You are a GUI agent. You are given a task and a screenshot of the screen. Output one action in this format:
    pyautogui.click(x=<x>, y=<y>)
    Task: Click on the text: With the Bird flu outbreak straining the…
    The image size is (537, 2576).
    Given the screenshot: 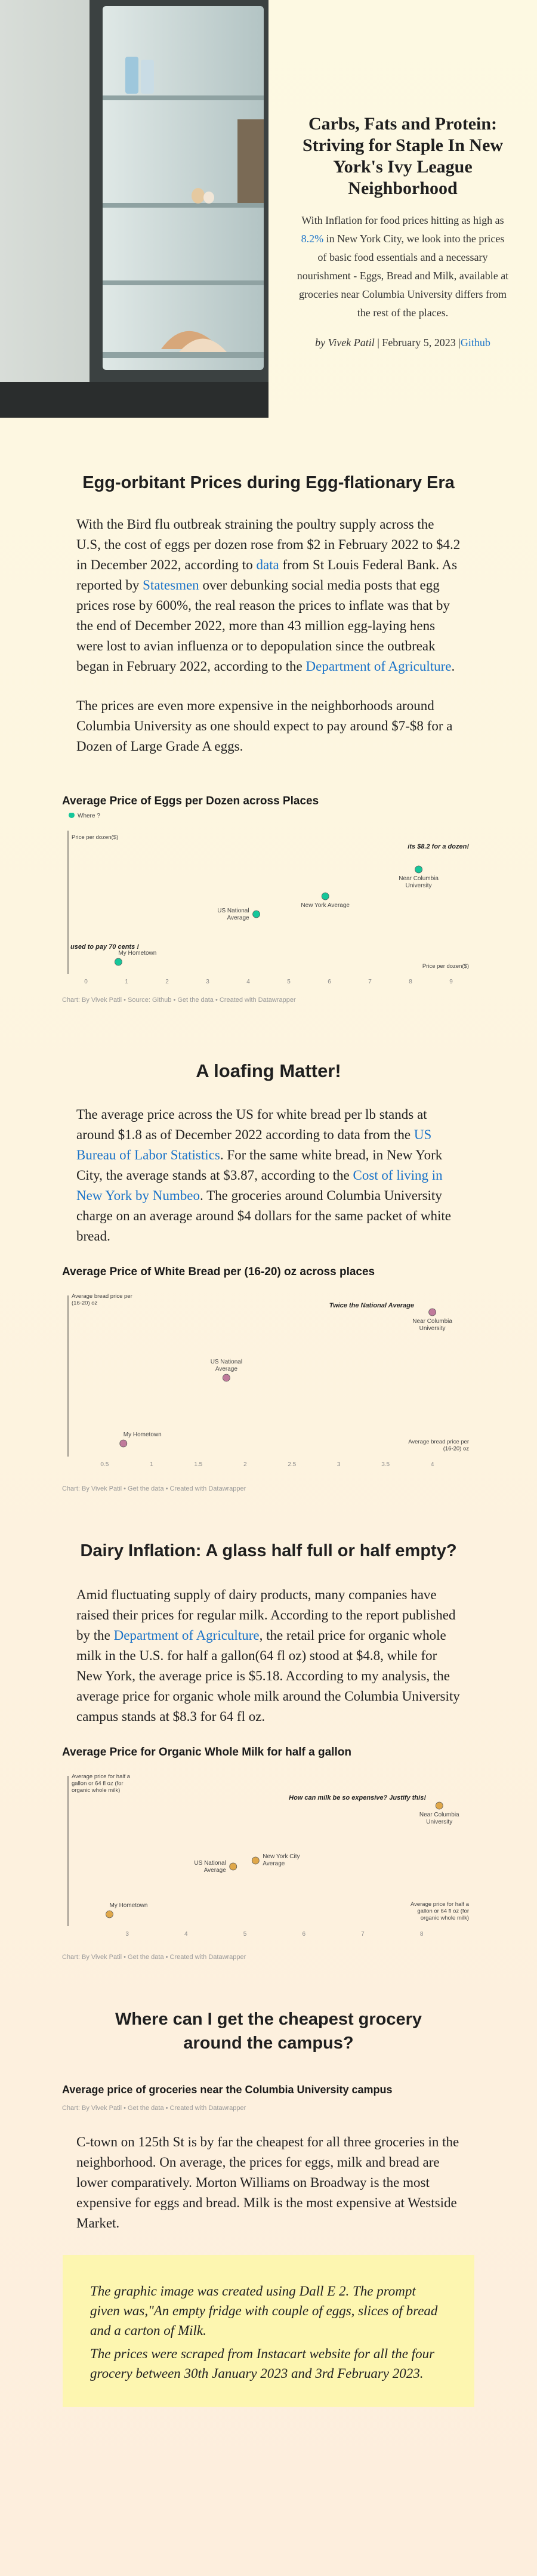 What is the action you would take?
    pyautogui.click(x=268, y=544)
    